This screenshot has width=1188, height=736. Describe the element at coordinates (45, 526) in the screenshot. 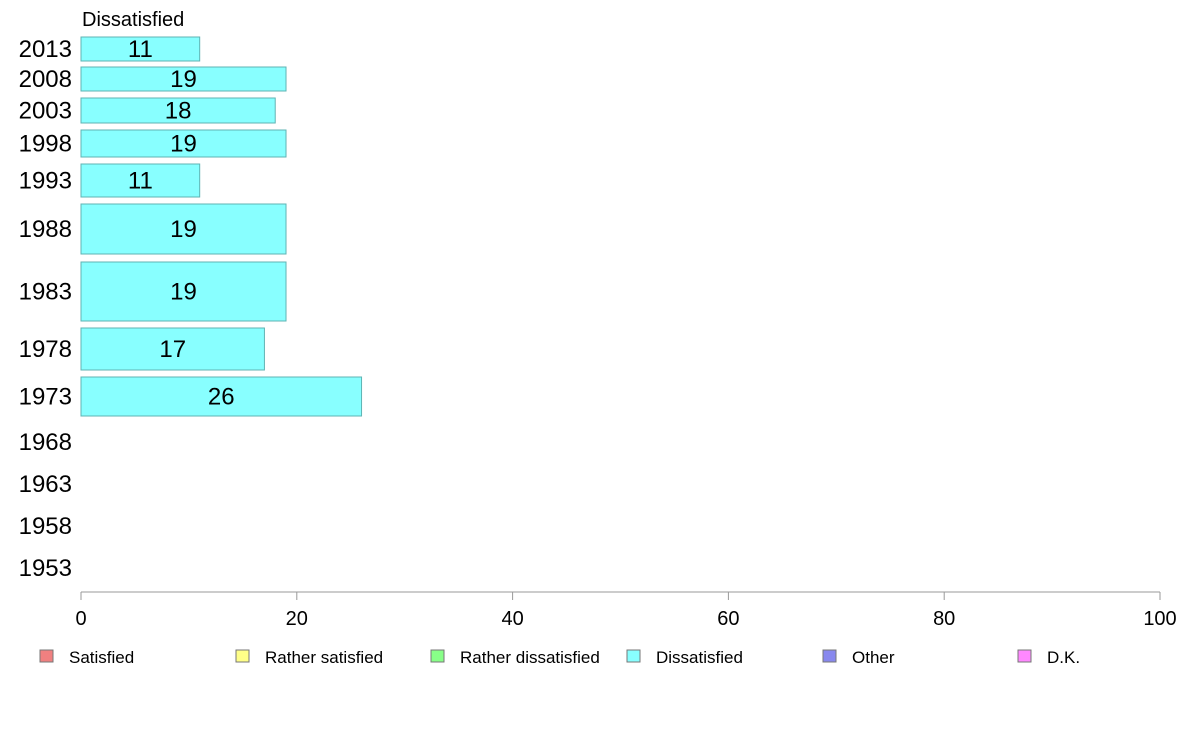

I see `y-tick-label: 1958` at that location.